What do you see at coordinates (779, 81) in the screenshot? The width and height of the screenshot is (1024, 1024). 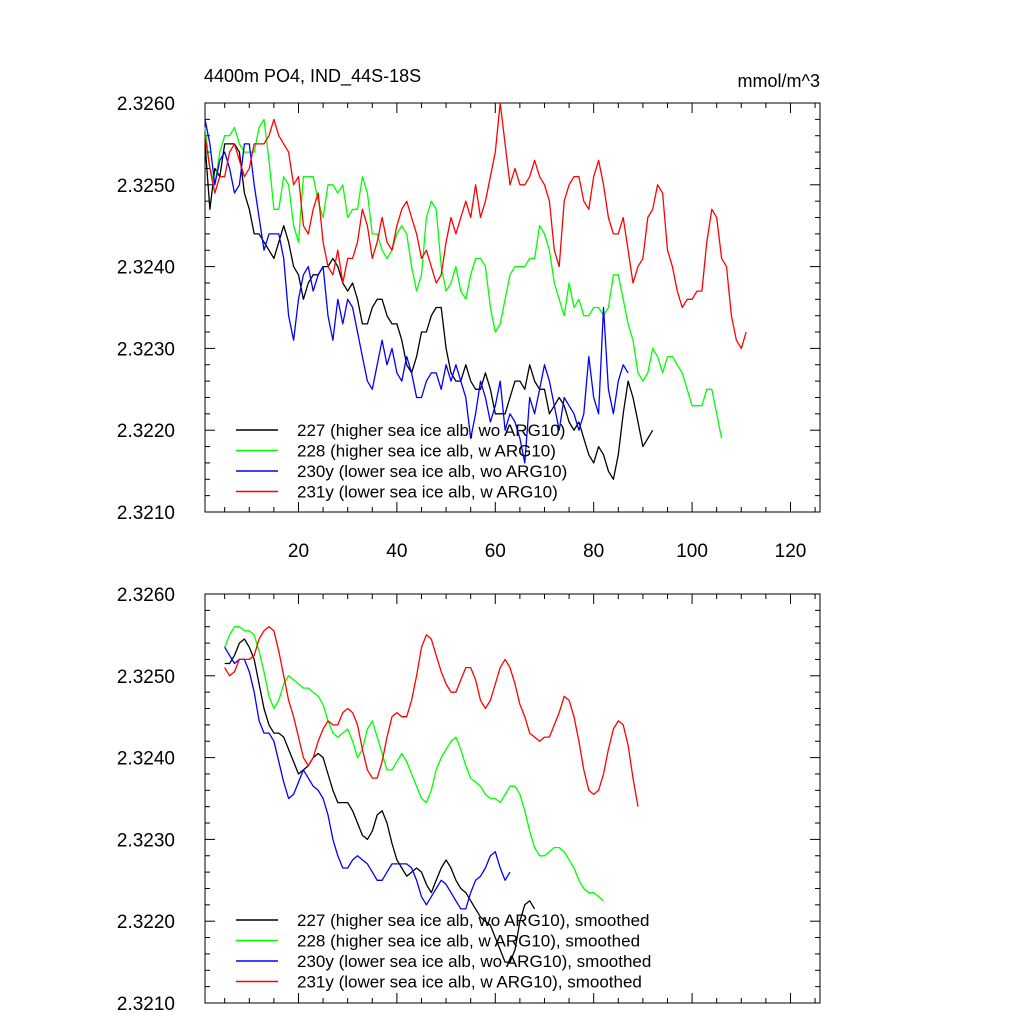 I see `chart-title-units: mmol/m^3` at bounding box center [779, 81].